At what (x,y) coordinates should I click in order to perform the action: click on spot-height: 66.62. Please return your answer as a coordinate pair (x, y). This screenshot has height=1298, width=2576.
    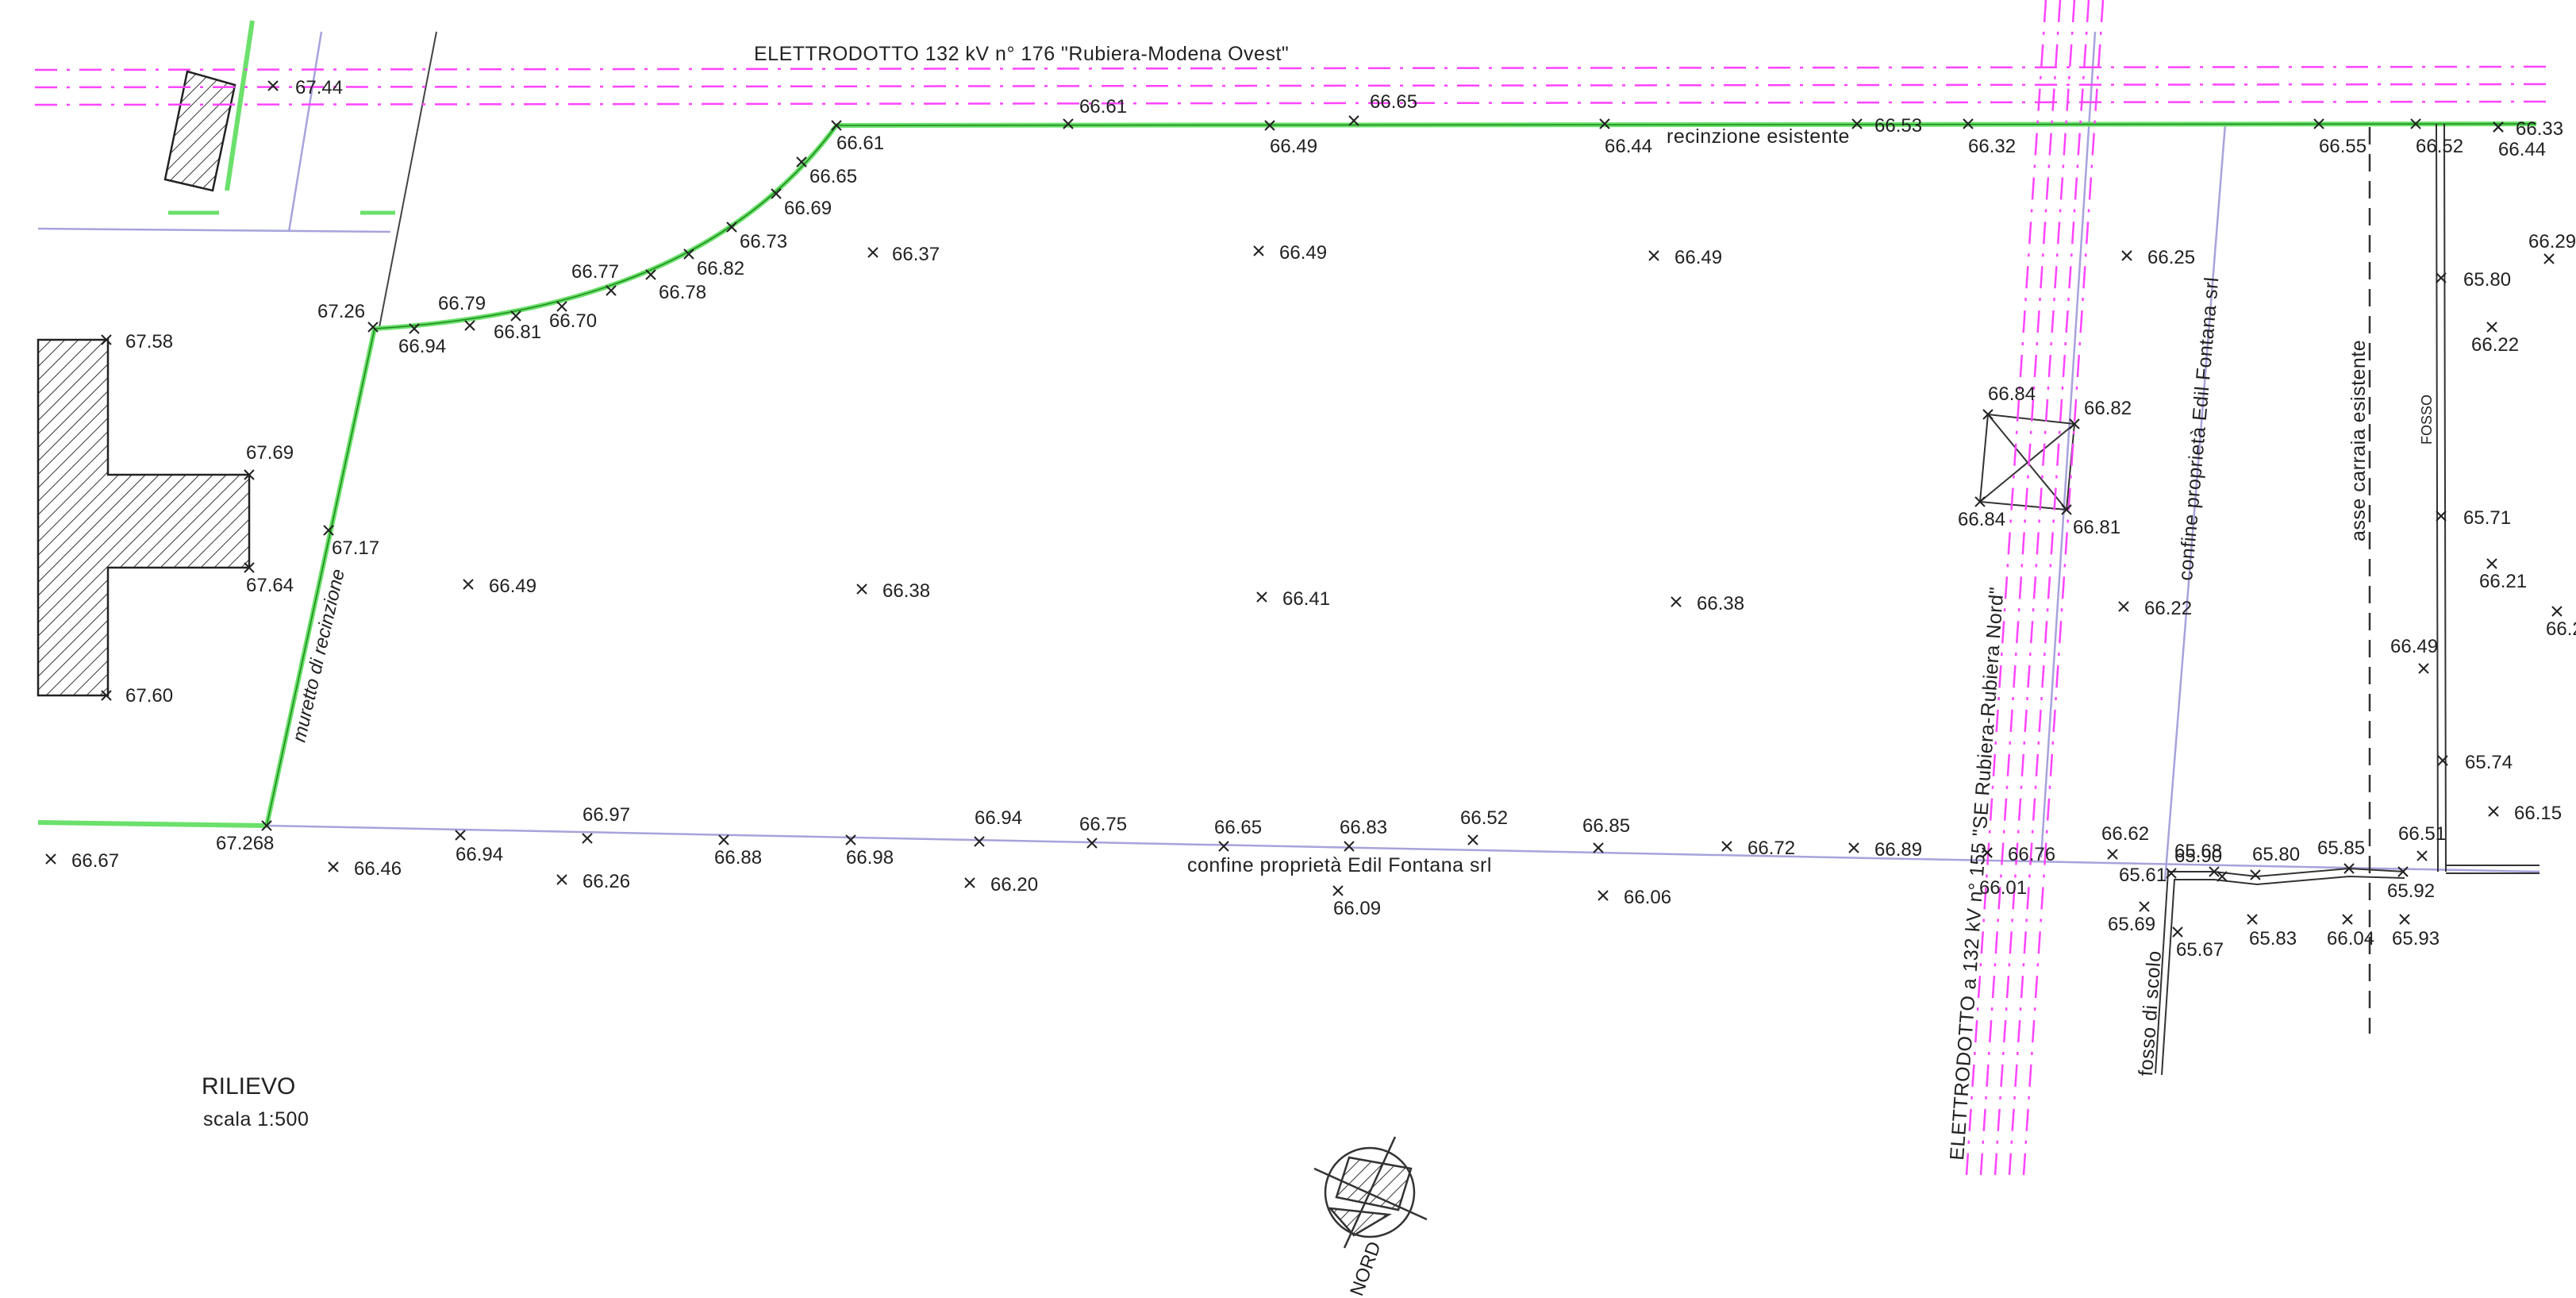
    Looking at the image, I should click on (2125, 841).